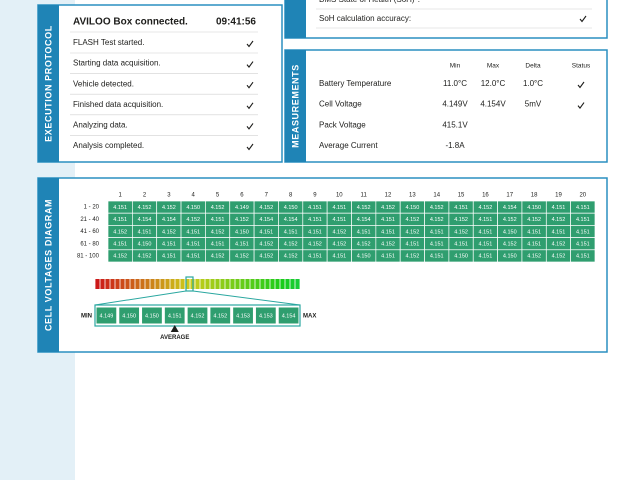  Describe the element at coordinates (250, 106) in the screenshot. I see `check-icon` at that location.